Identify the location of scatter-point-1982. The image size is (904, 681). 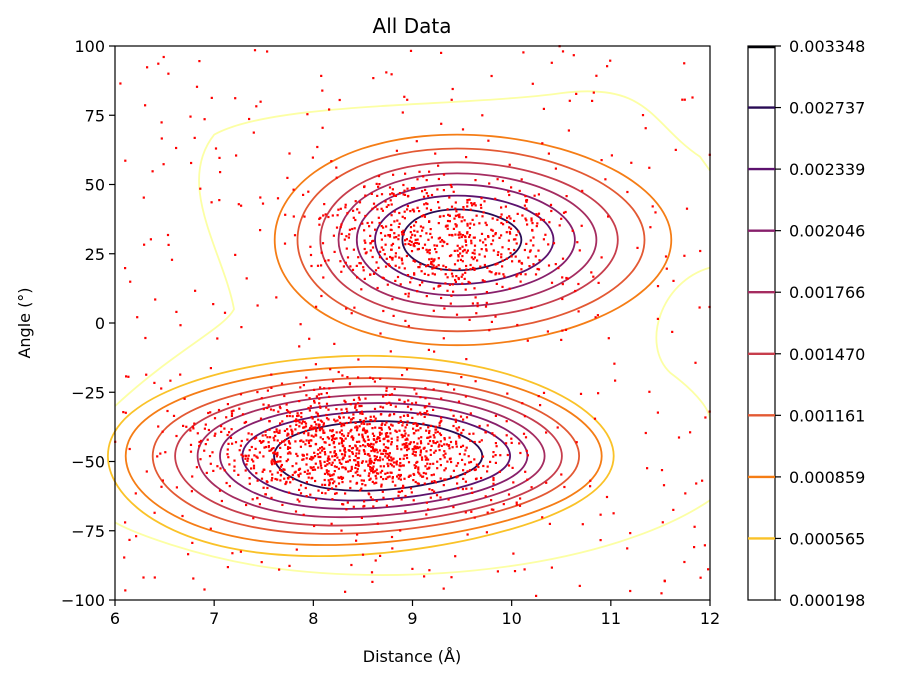
(125, 160).